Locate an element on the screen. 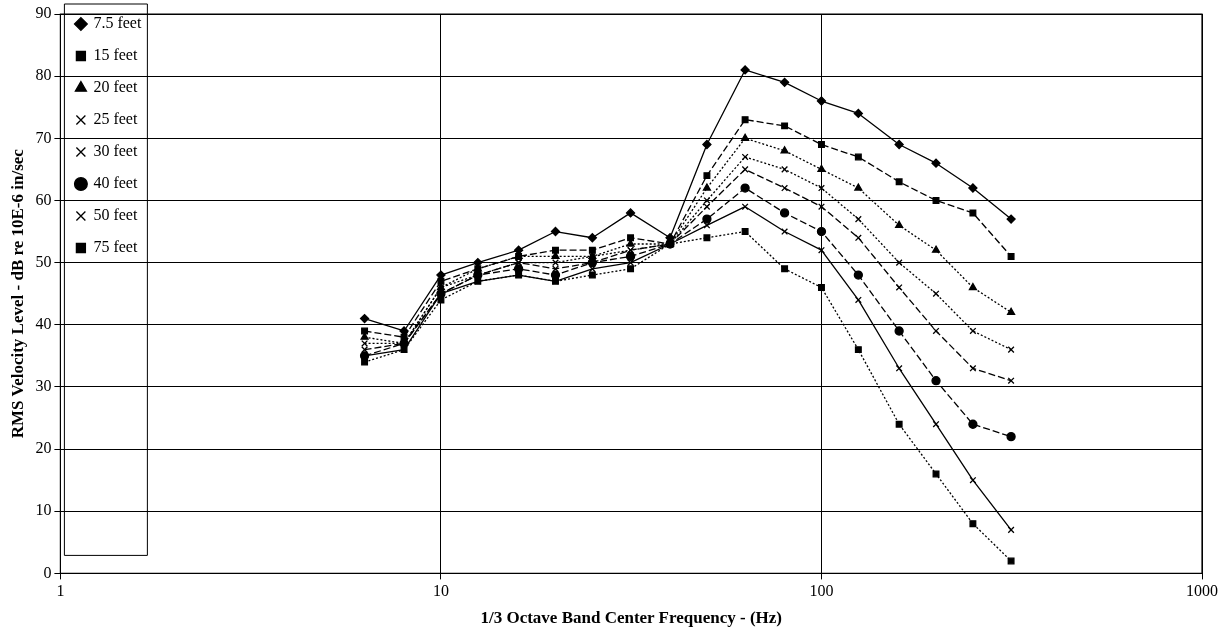  y-tick-label: 90 is located at coordinates (43, 13).